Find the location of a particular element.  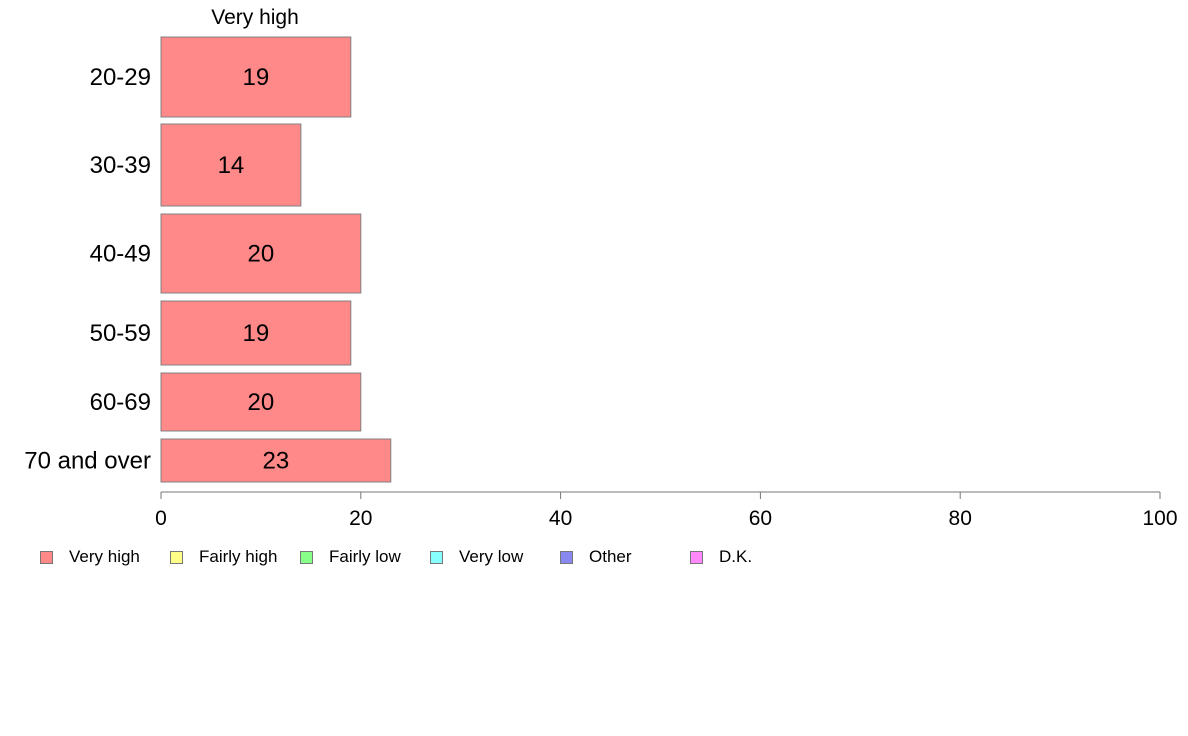

x-axis: 0 20 40 60 80 100 is located at coordinates (666, 510).